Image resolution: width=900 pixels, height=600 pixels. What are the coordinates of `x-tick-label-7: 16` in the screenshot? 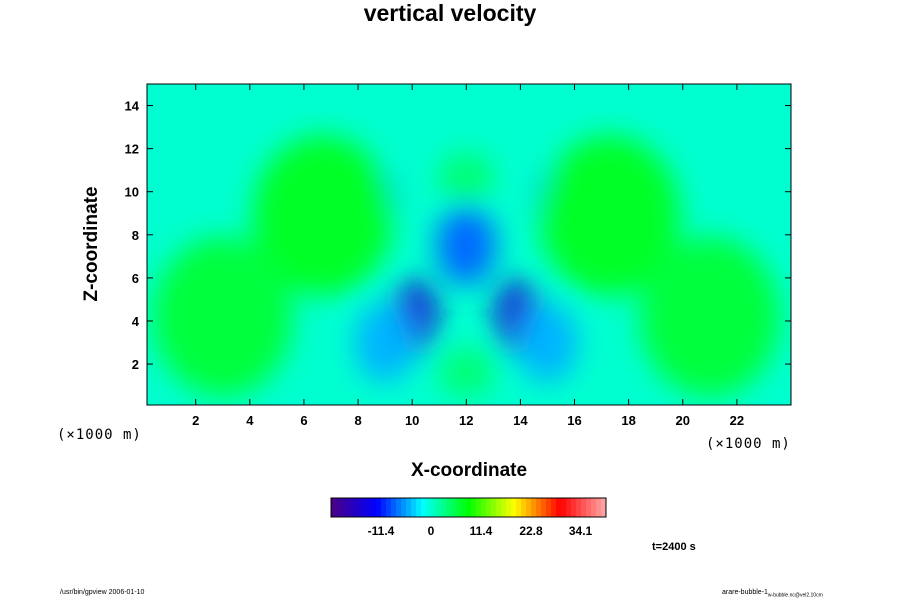 It's located at (574, 420).